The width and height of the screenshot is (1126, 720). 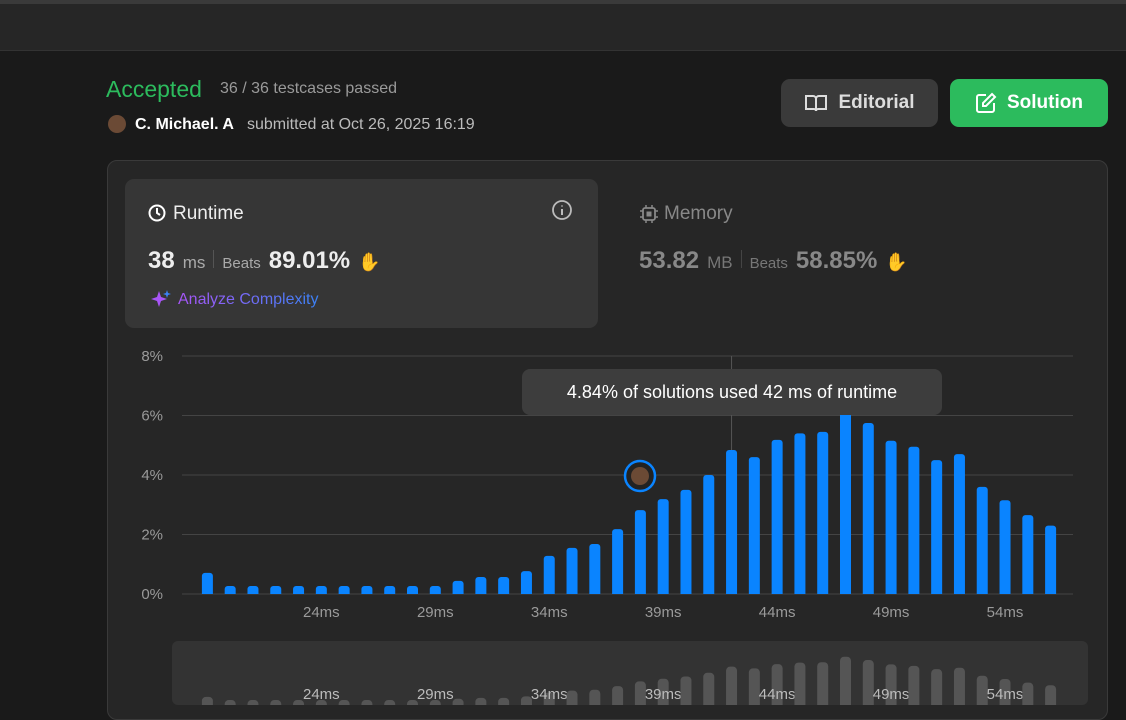 What do you see at coordinates (321, 694) in the screenshot?
I see `overview-tick-label: 24ms` at bounding box center [321, 694].